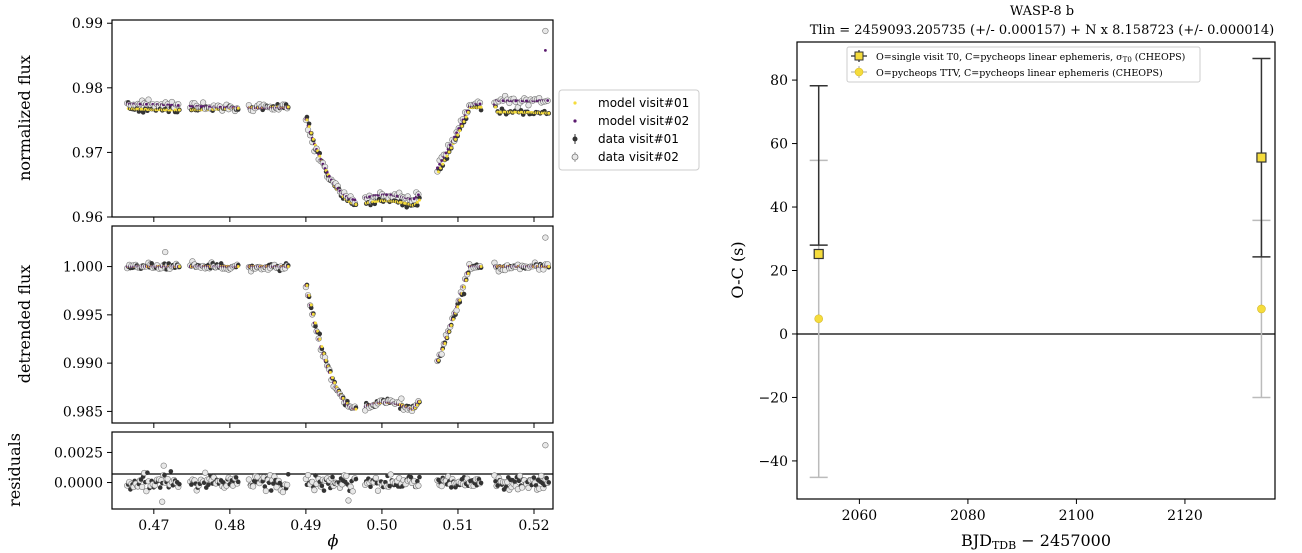  I want to click on oc-legend-box, so click(1023, 64).